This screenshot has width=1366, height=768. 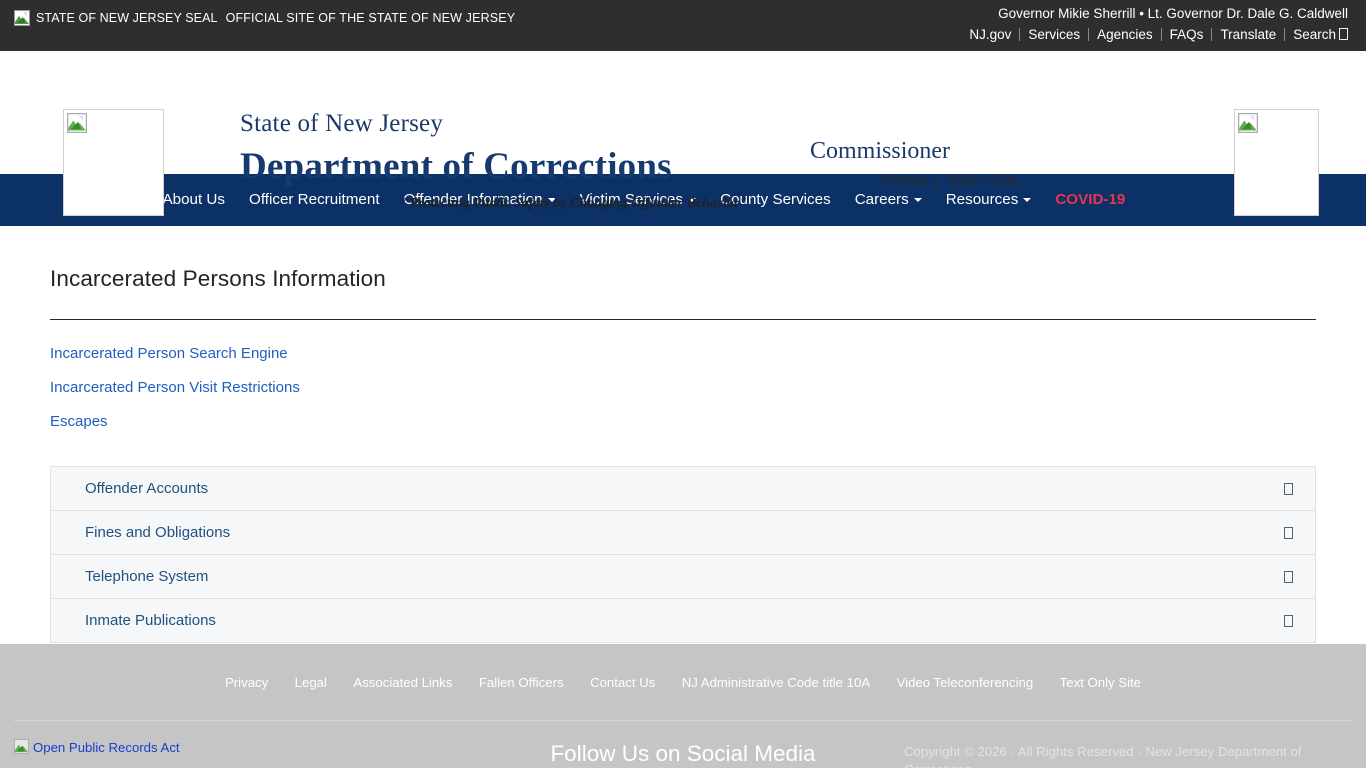 What do you see at coordinates (631, 199) in the screenshot?
I see `nav-label: Victim Services` at bounding box center [631, 199].